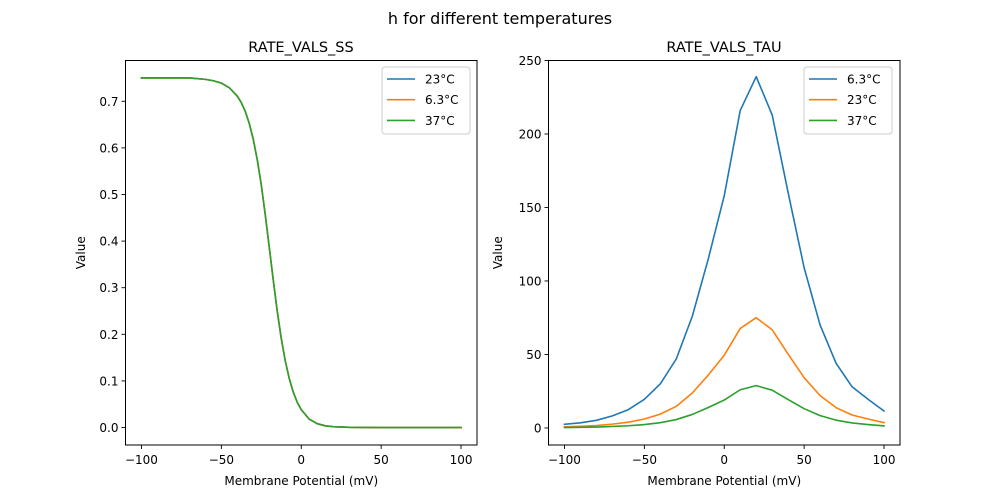  I want to click on y-tick-label: 200, so click(530, 134).